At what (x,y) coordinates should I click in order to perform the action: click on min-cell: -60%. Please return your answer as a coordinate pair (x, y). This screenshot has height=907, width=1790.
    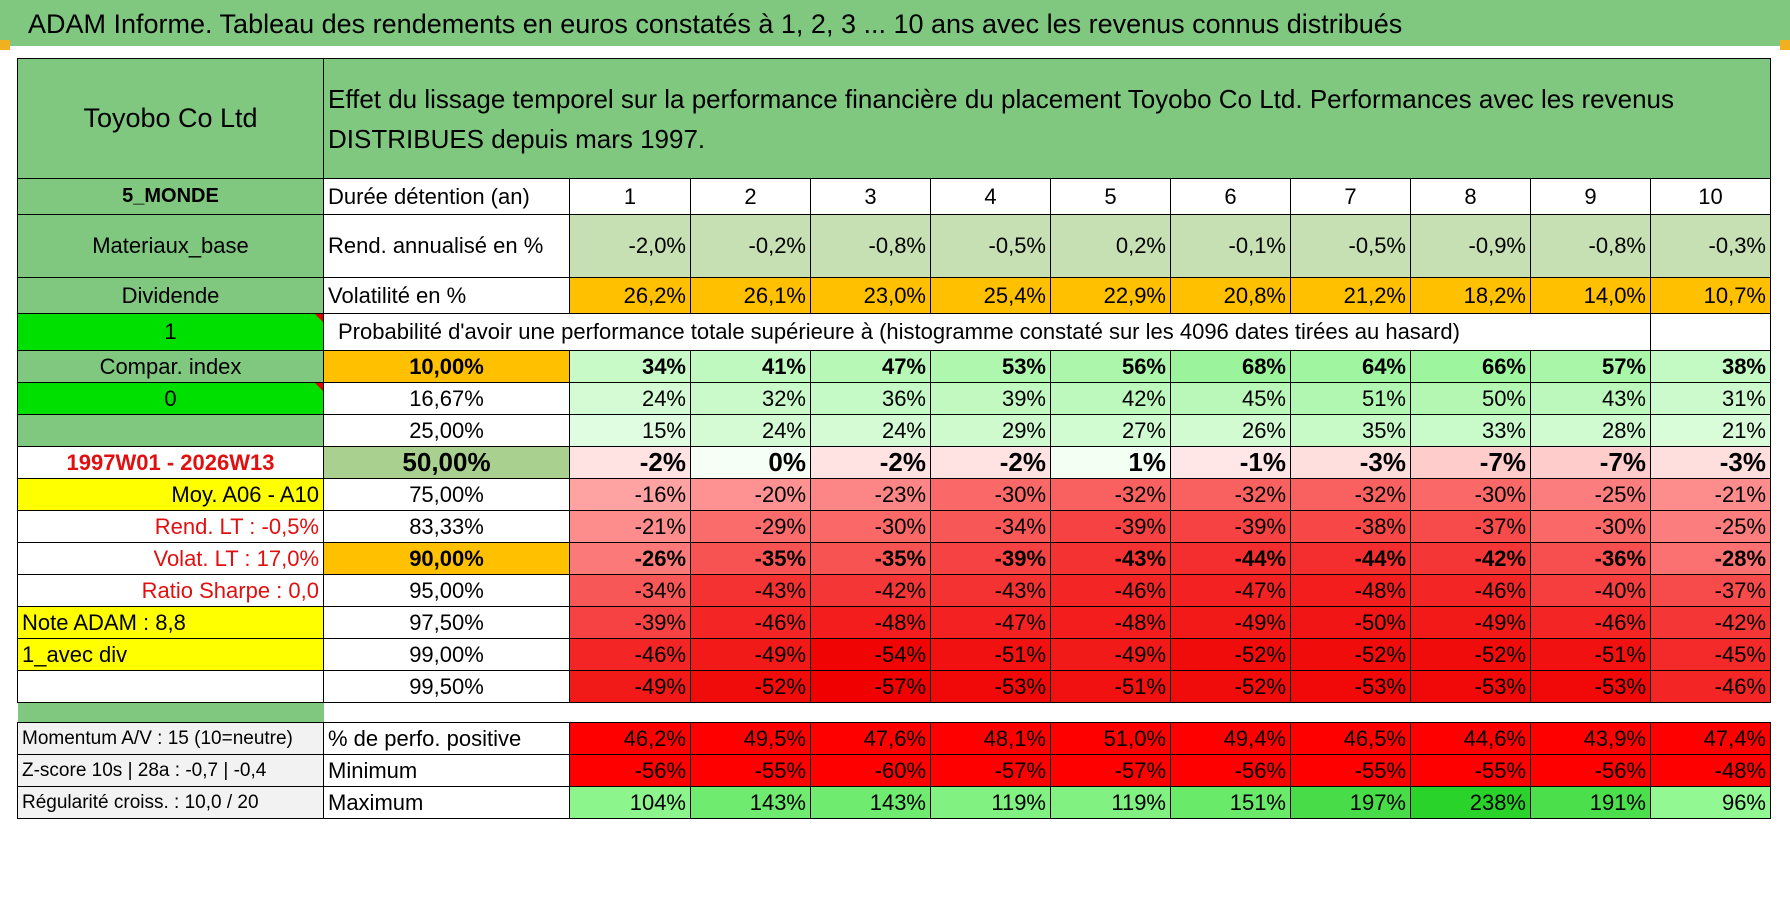
    Looking at the image, I should click on (870, 770).